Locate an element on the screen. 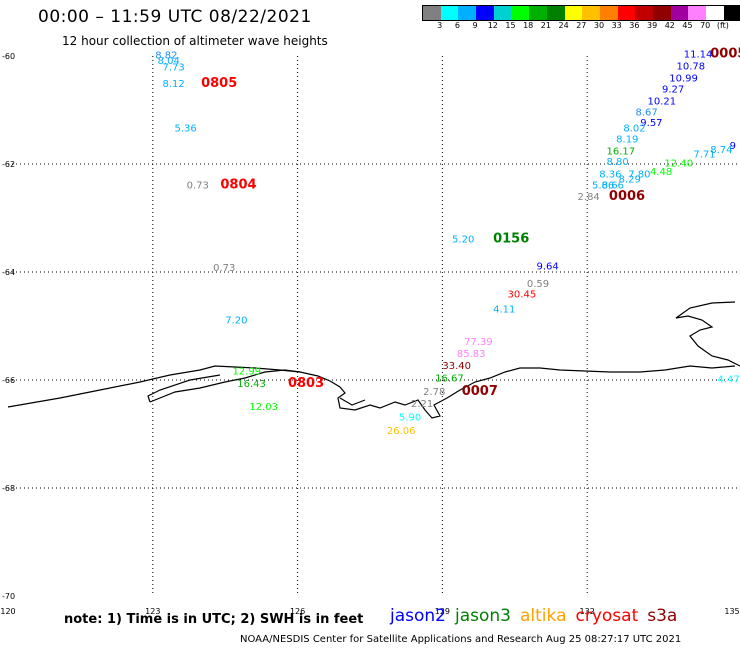 The height and width of the screenshot is (650, 740). y-tick-label: -62 is located at coordinates (8, 164).